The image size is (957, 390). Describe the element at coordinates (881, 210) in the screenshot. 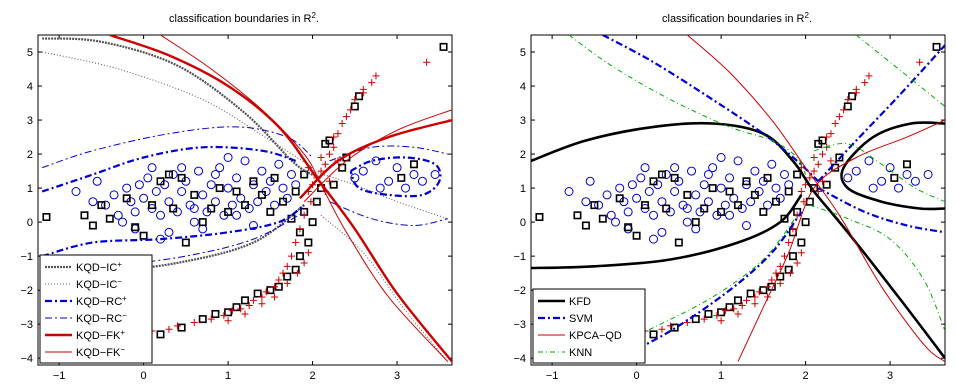

I see `boundary-svm` at that location.